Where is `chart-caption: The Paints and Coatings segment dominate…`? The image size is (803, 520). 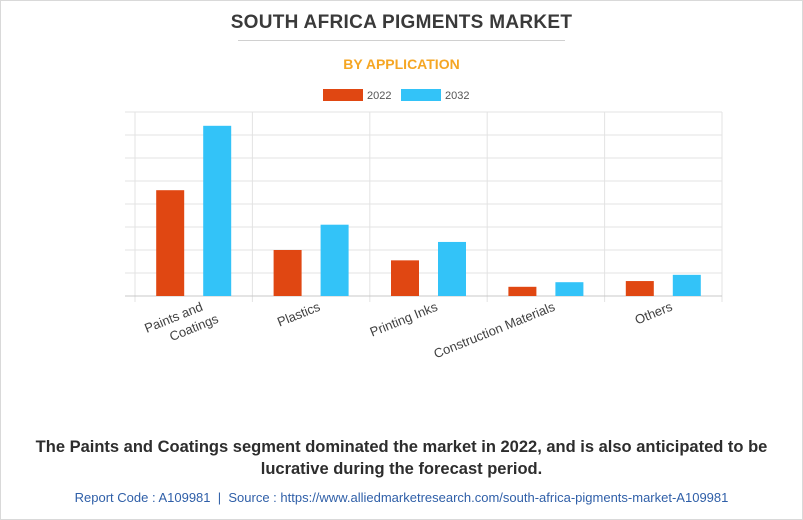 chart-caption: The Paints and Coatings segment dominate… is located at coordinates (401, 458).